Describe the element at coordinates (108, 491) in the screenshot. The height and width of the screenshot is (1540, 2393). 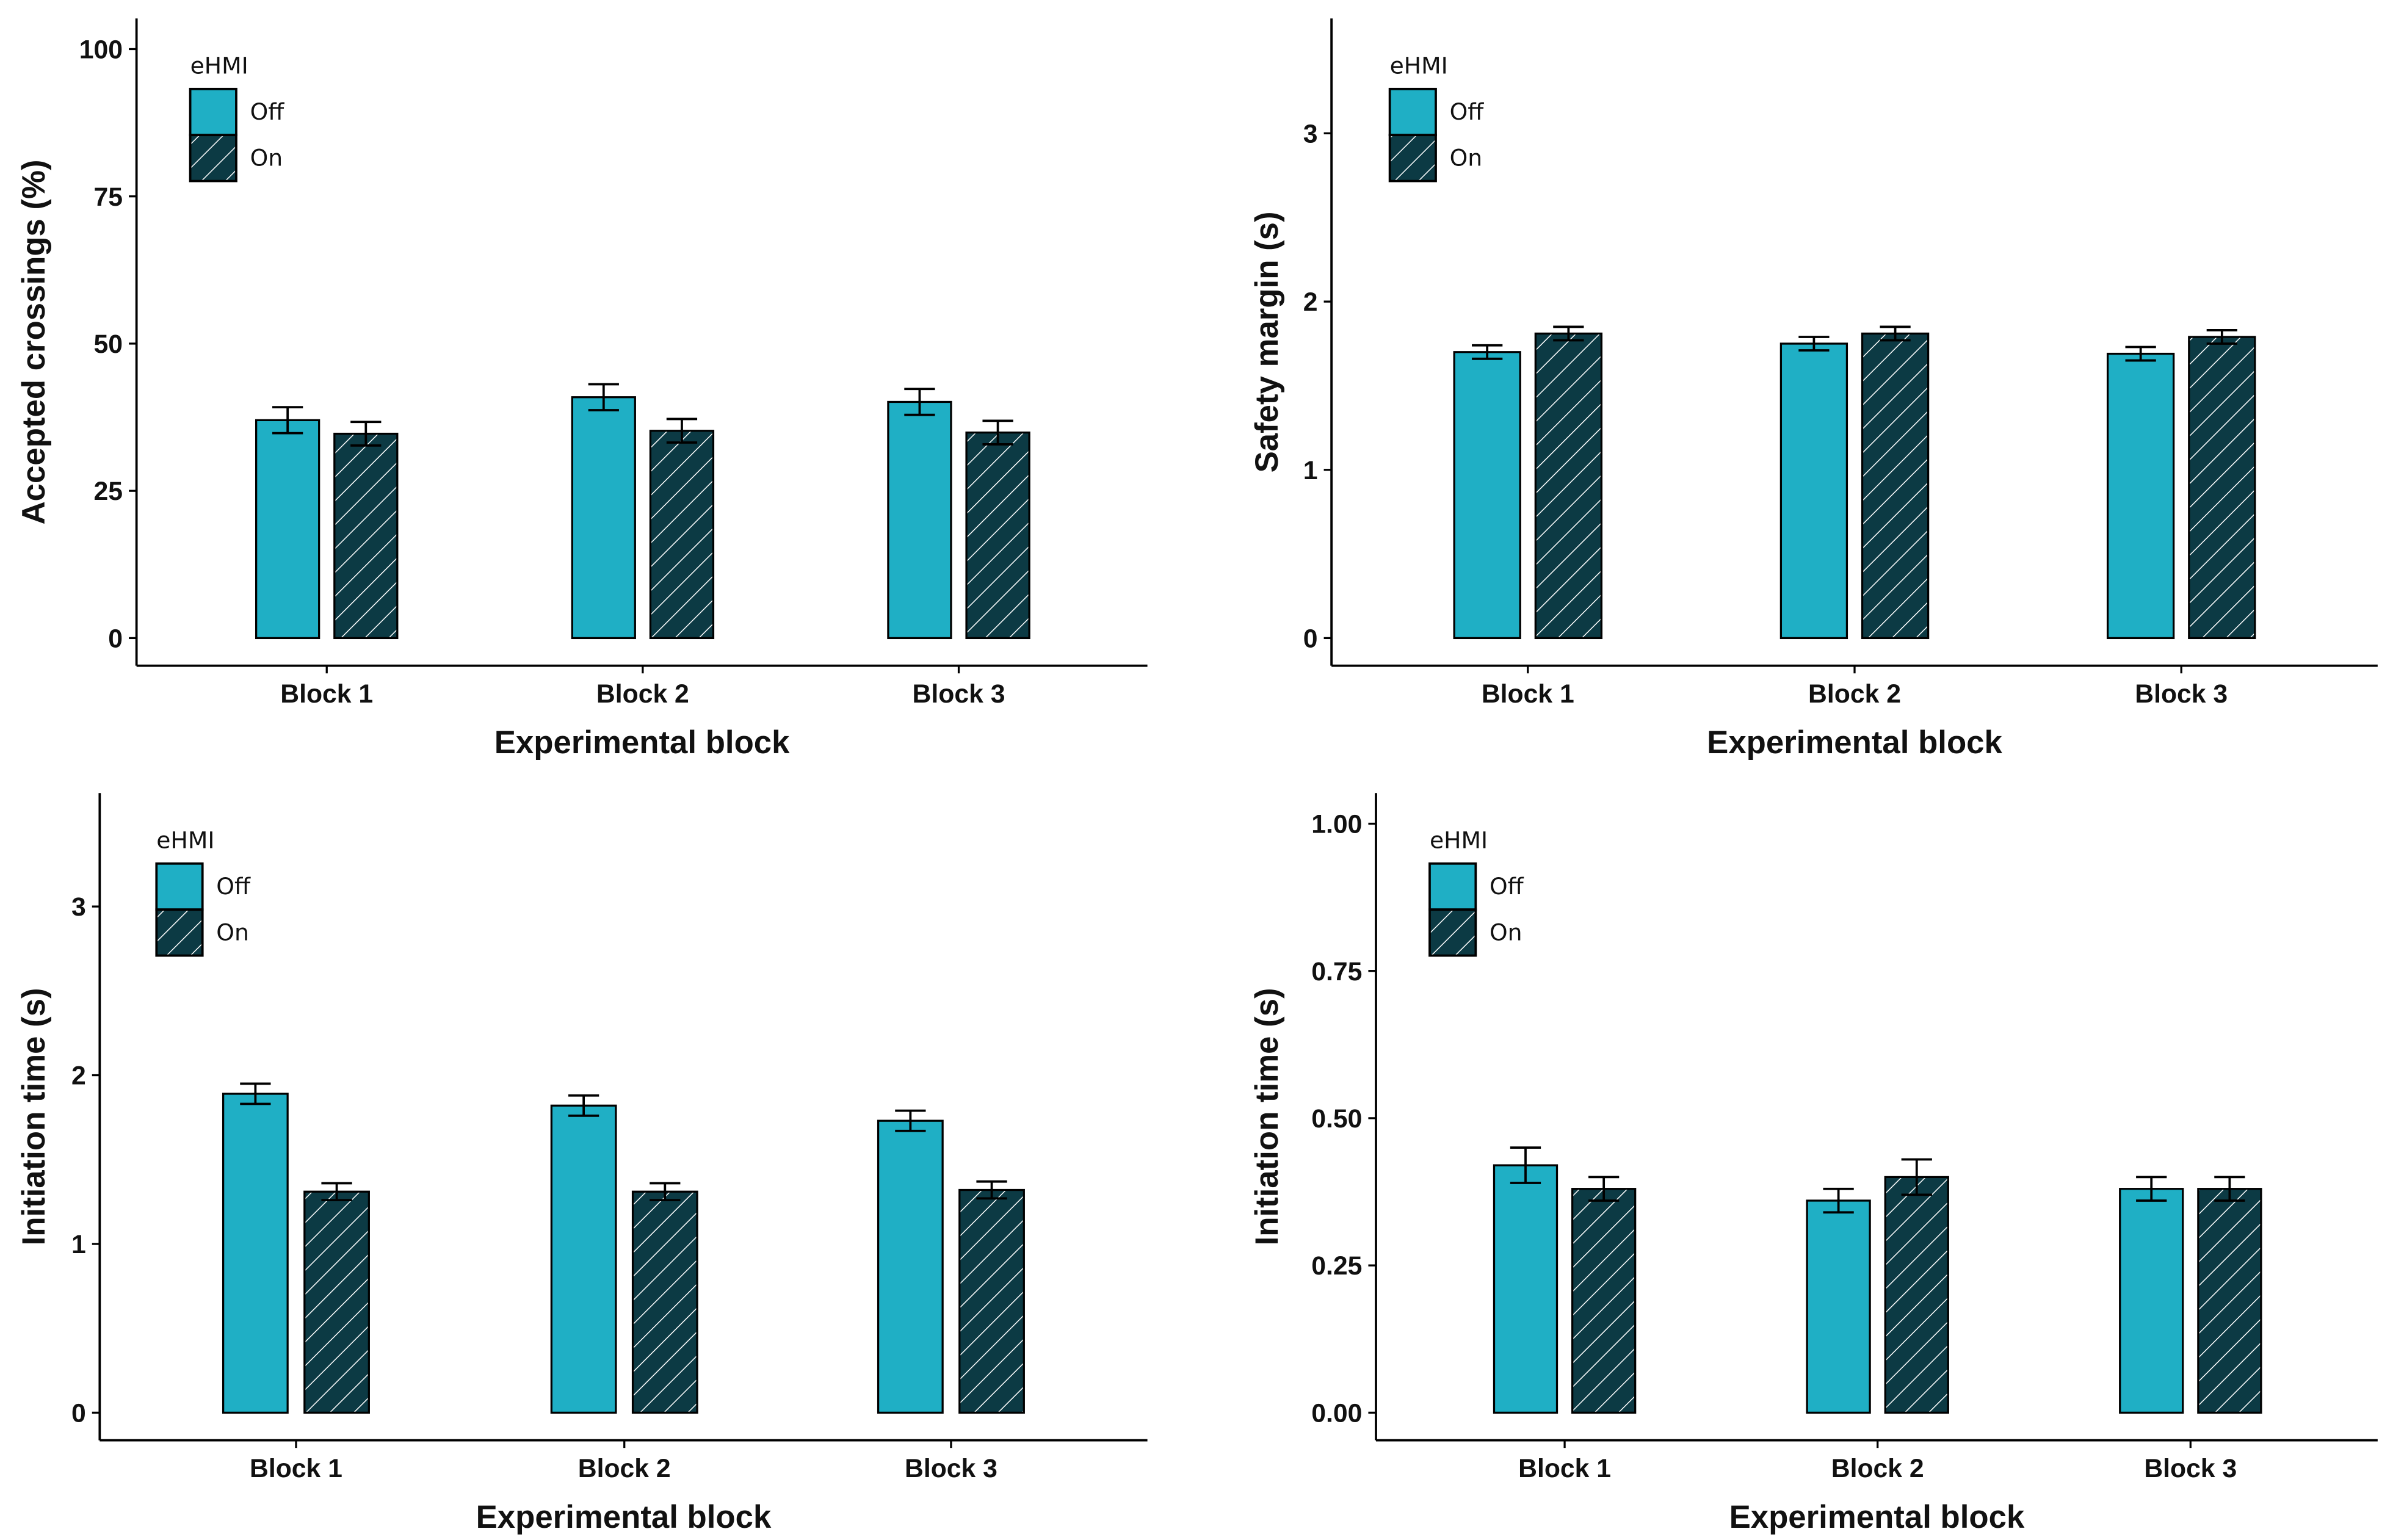
I see `y-tick-label: 25` at that location.